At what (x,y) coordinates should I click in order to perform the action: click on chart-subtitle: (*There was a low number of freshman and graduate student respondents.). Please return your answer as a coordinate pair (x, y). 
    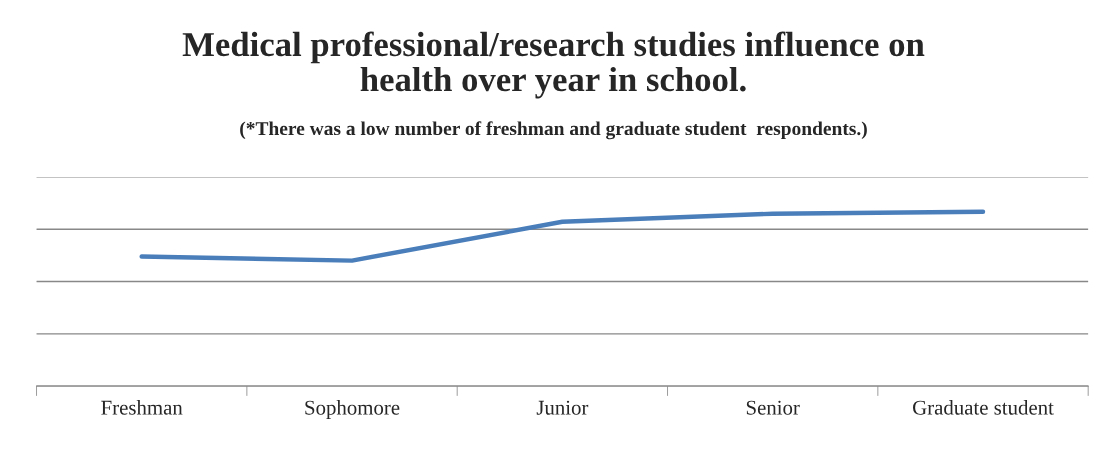
    Looking at the image, I should click on (553, 130).